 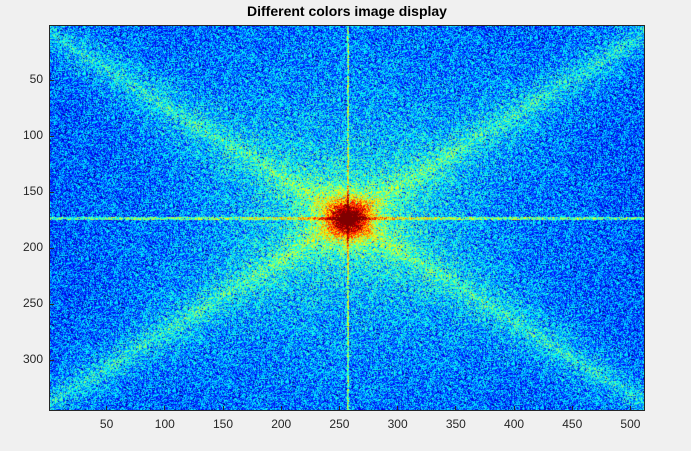 I want to click on x-tick-label: 300, so click(x=397, y=424).